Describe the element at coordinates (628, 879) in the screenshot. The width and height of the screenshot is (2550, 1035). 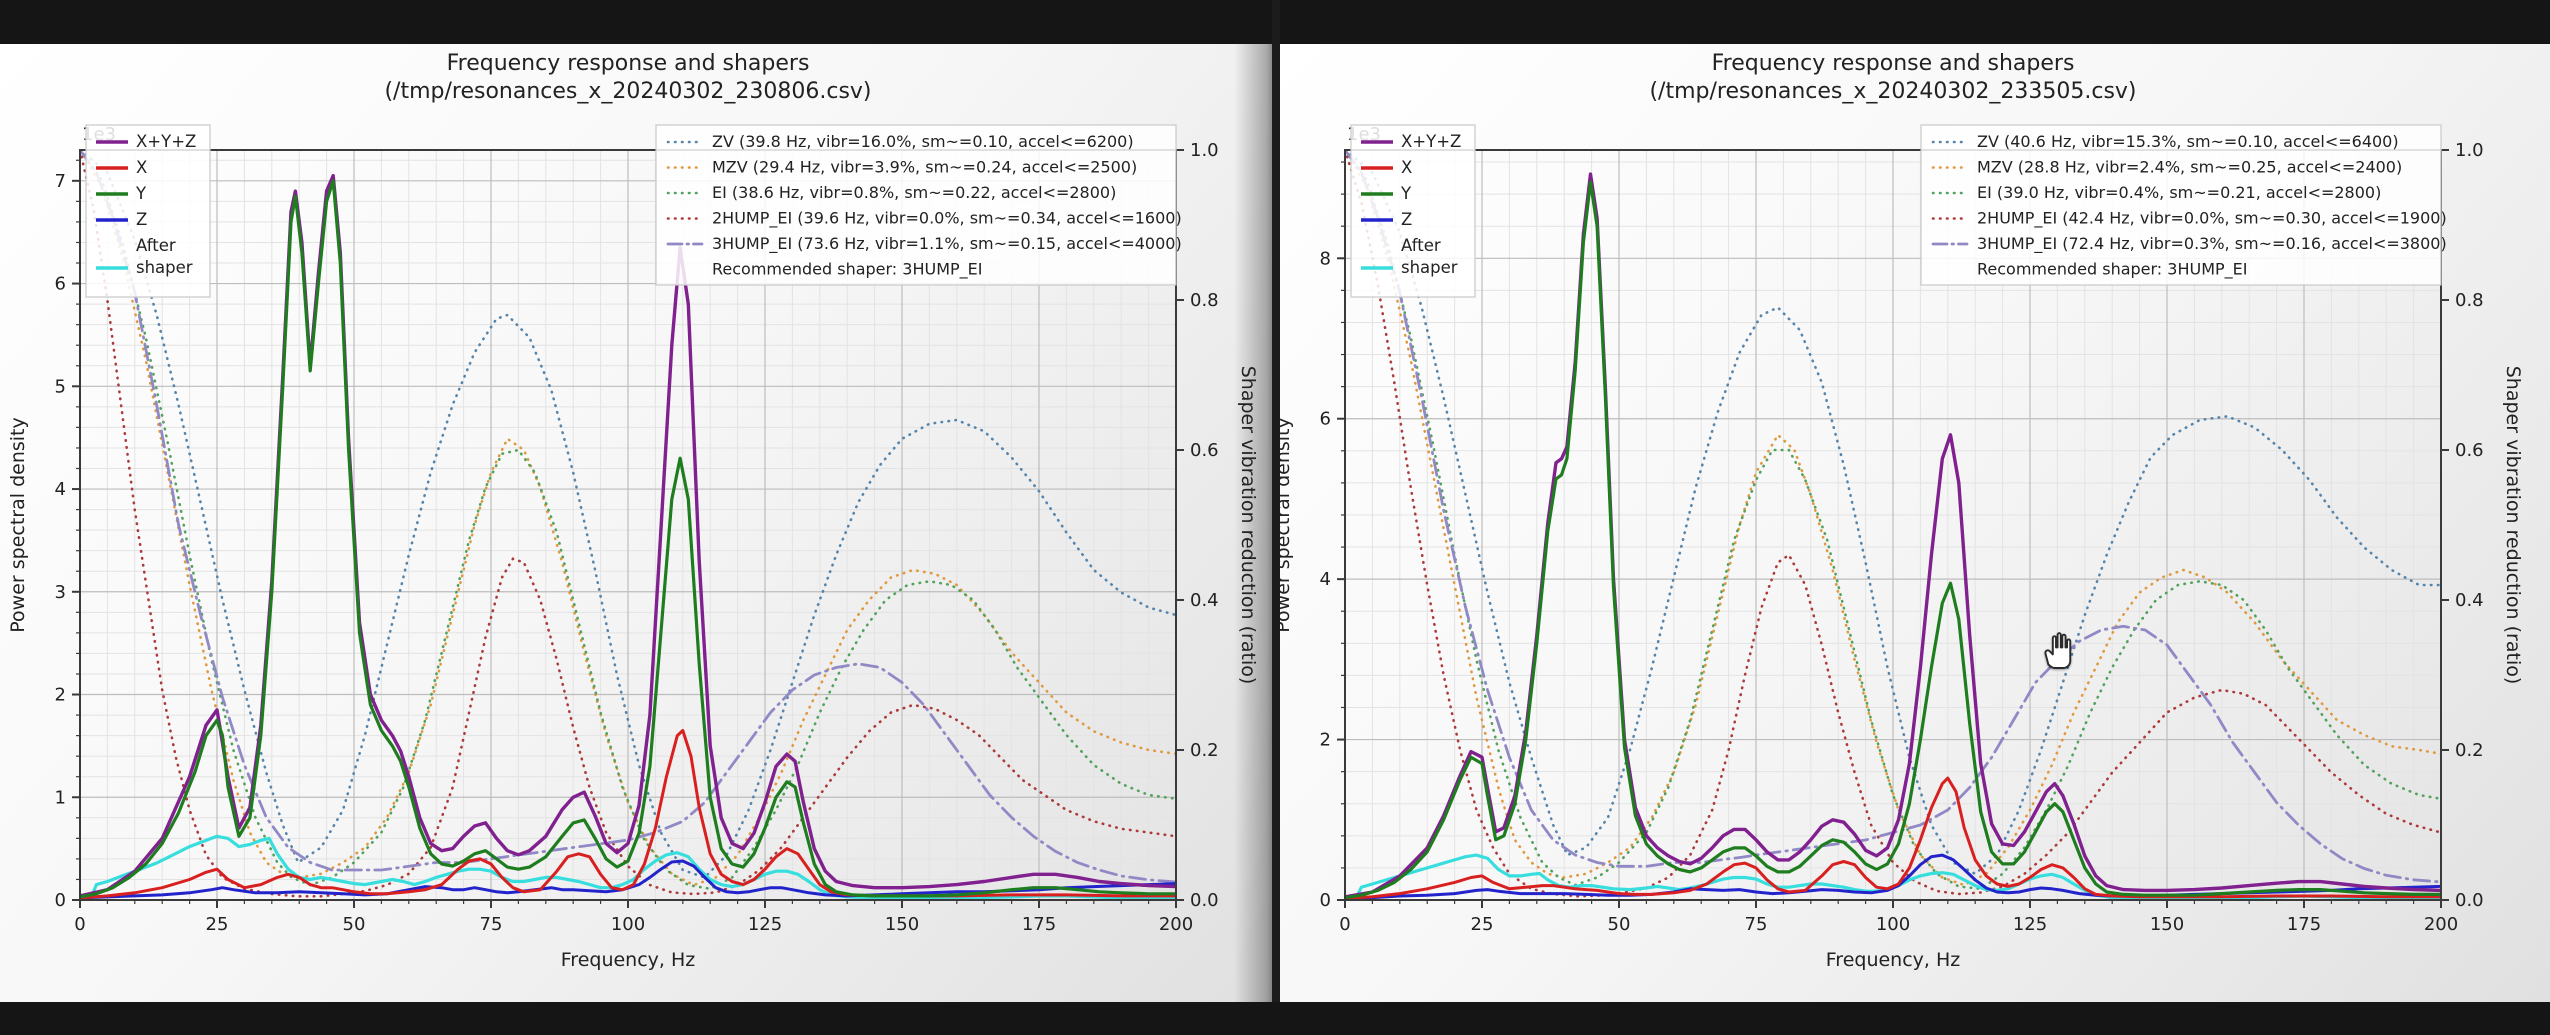
I see `psd-curve-z` at that location.